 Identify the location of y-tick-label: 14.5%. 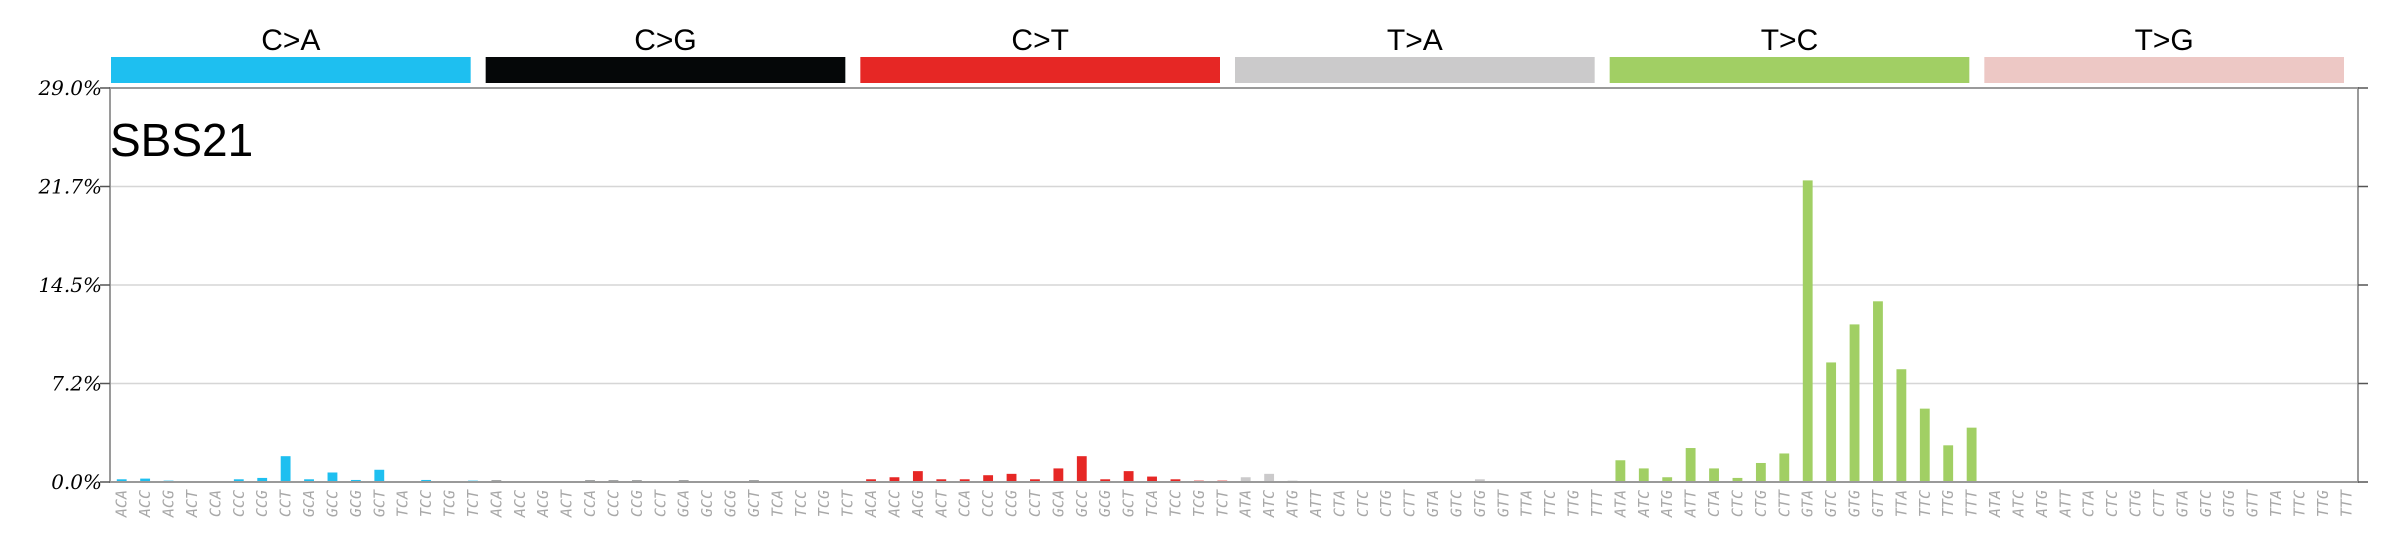
(70, 285).